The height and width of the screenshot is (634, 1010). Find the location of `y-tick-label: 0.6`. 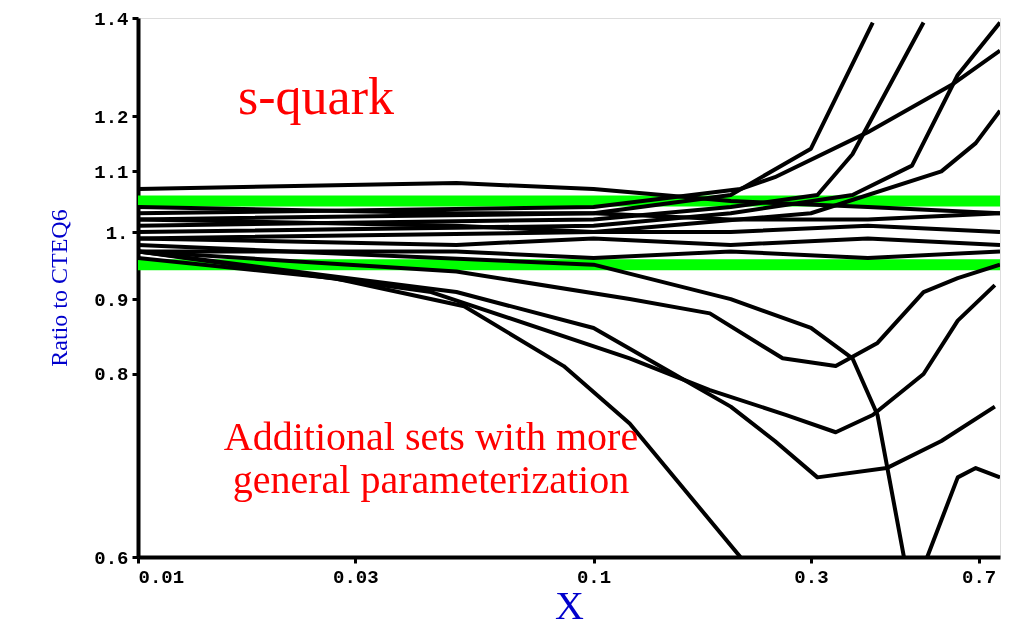

y-tick-label: 0.6 is located at coordinates (111, 558).